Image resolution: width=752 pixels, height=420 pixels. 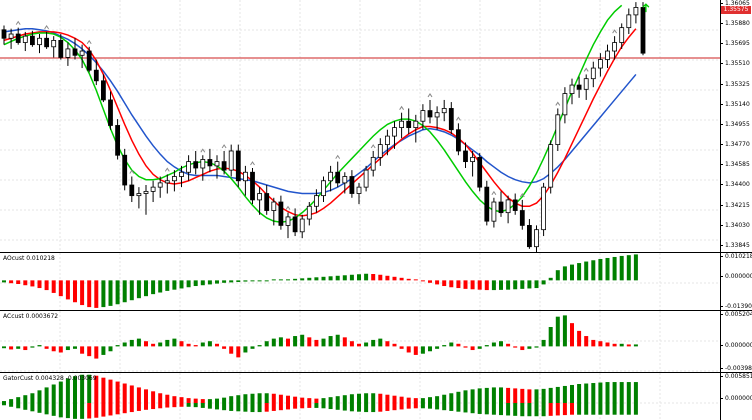 What do you see at coordinates (736, 281) in the screenshot?
I see `ao-axis: 0.010218 0.000000 -0.013901` at bounding box center [736, 281].